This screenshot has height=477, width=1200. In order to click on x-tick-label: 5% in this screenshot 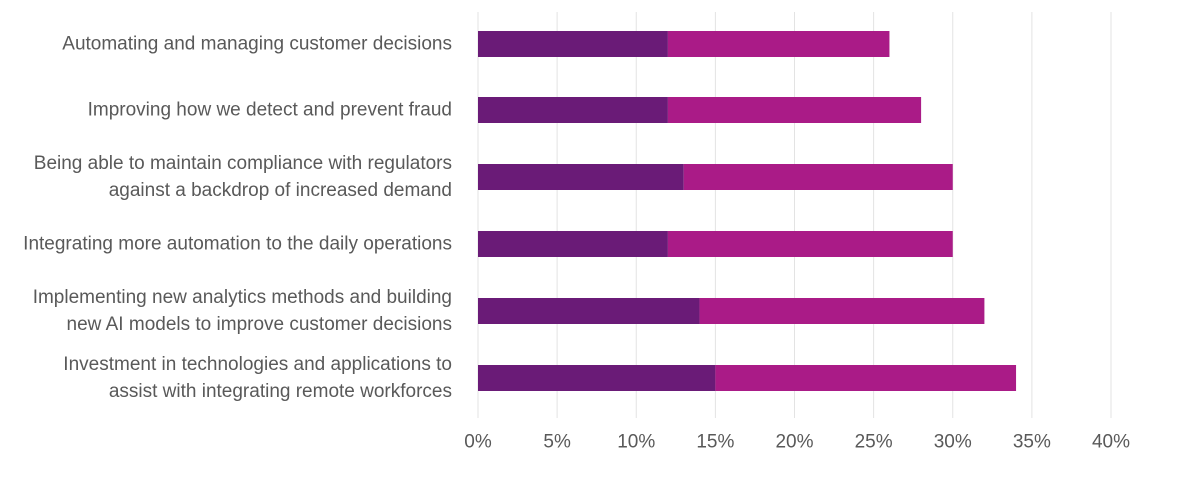, I will do `click(557, 442)`.